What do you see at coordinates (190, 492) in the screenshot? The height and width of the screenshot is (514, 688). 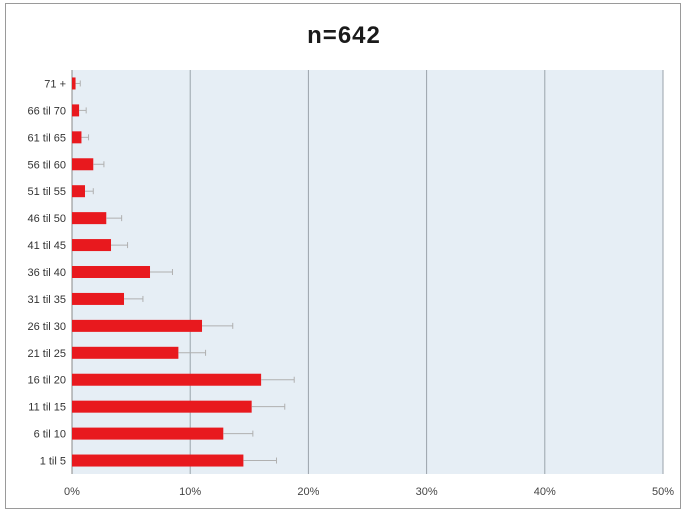 I see `x-tick-label: 10%` at bounding box center [190, 492].